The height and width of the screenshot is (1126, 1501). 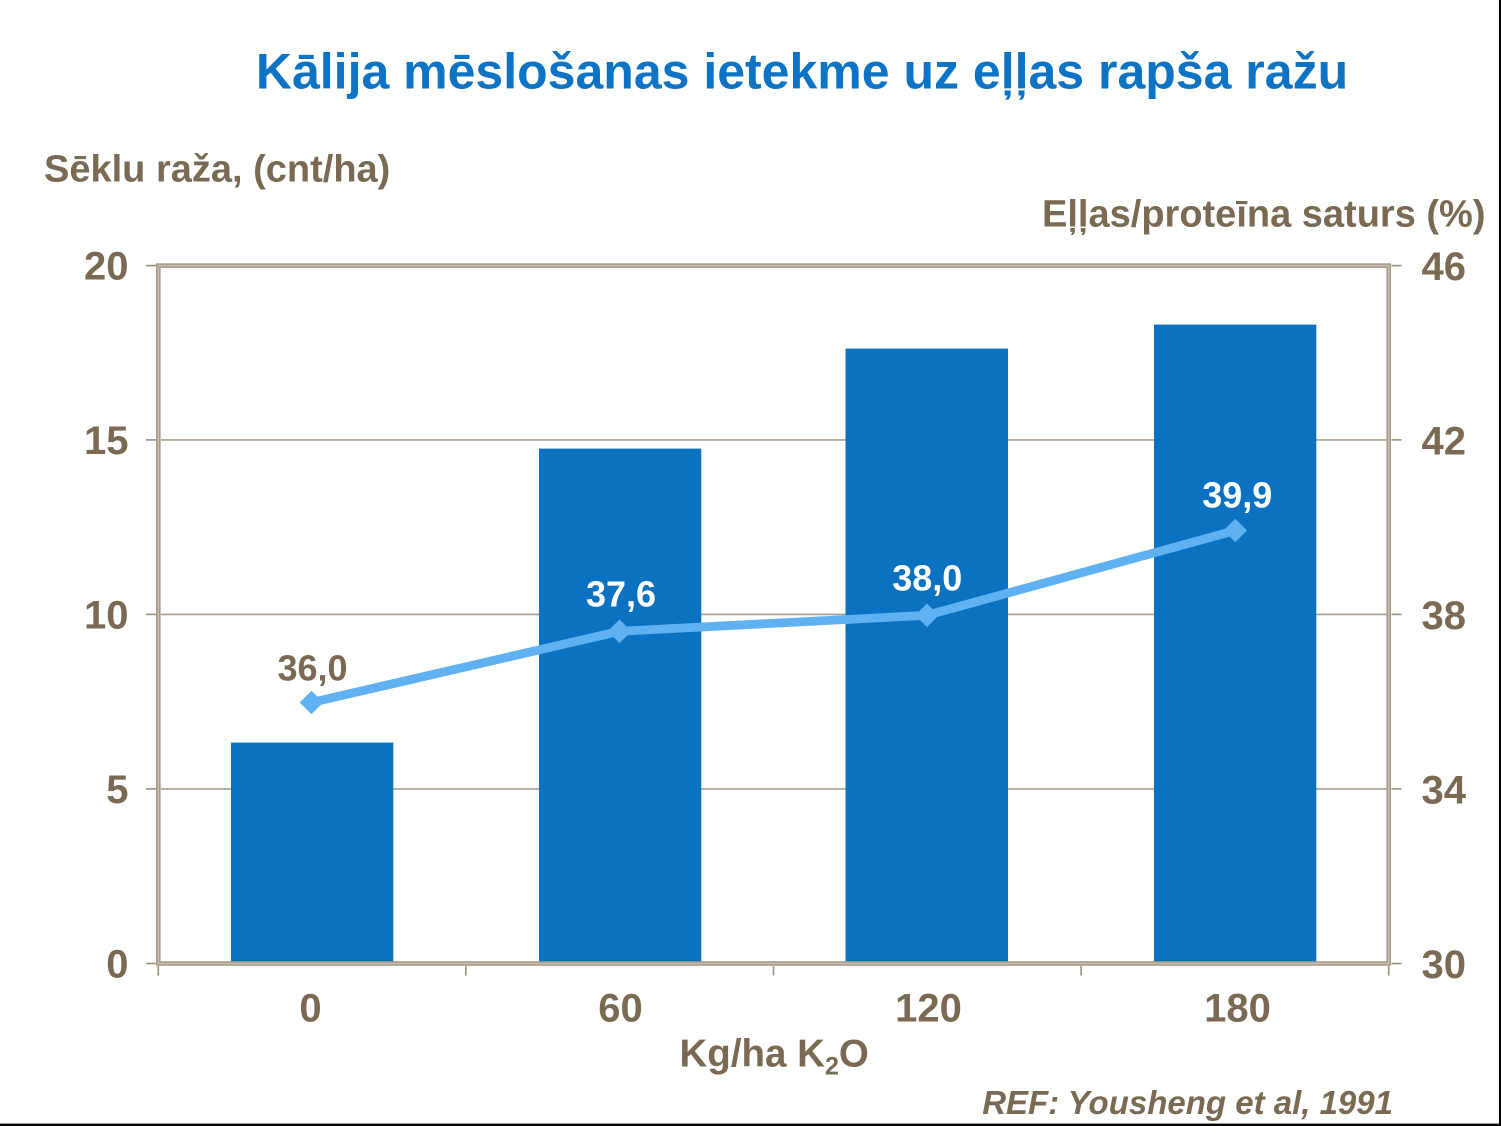 What do you see at coordinates (106, 441) in the screenshot?
I see `svg-text: 15` at bounding box center [106, 441].